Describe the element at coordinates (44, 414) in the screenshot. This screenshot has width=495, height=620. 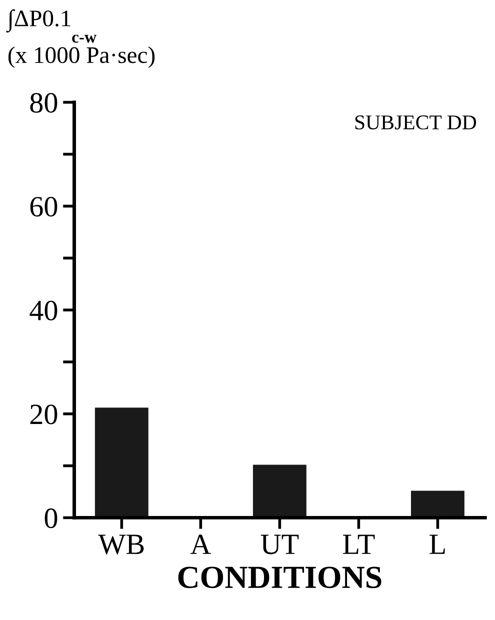
I see `y-tick-label: 20` at that location.